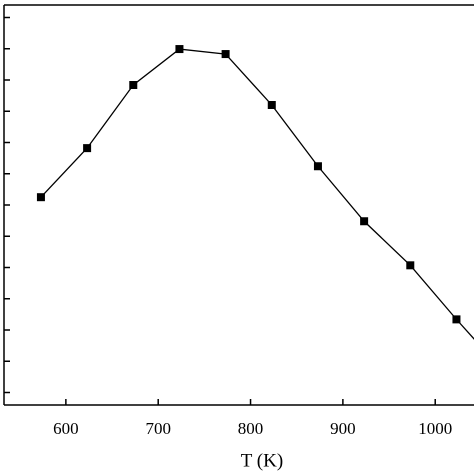 This screenshot has height=474, width=474. Describe the element at coordinates (262, 460) in the screenshot. I see `x-axis-label: T (K)` at that location.